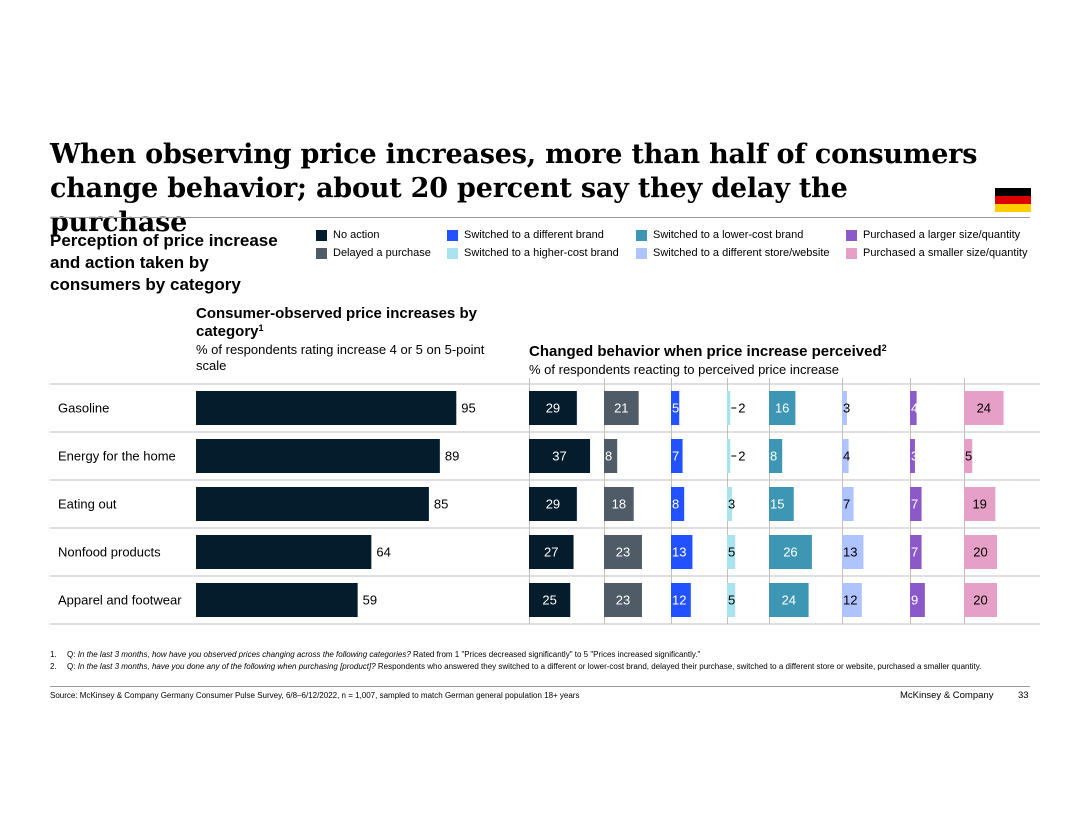 The height and width of the screenshot is (835, 1080). I want to click on legend-item: Delayed a purchase, so click(373, 253).